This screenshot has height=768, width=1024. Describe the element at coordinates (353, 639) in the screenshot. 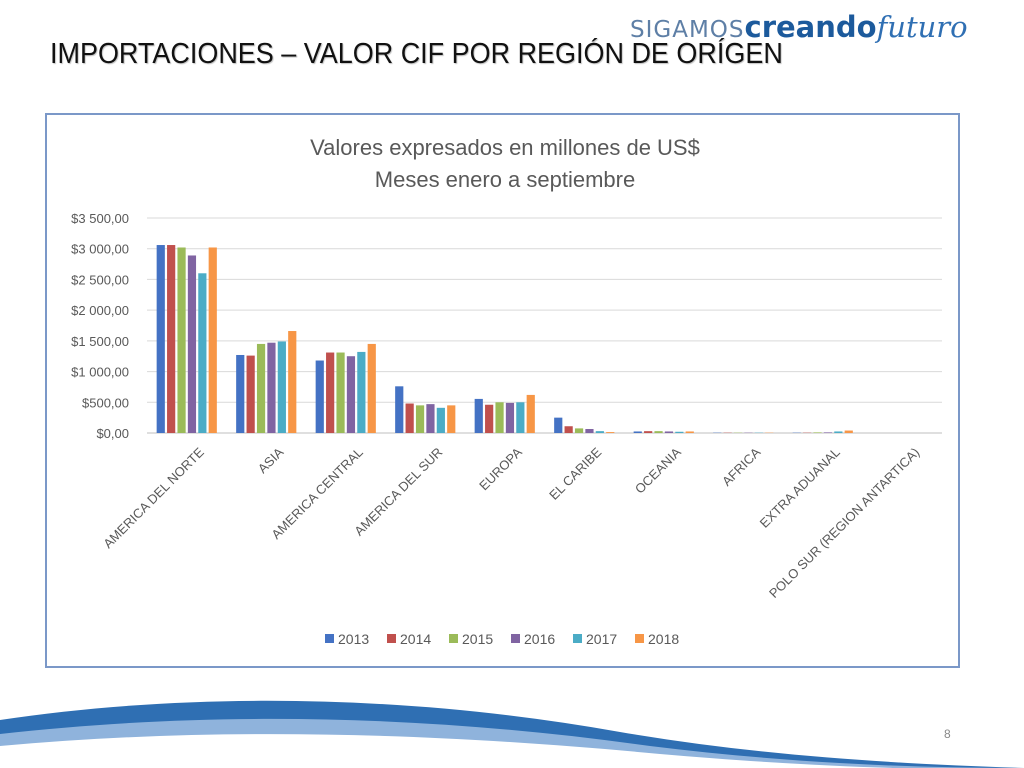

I see `legend-label: 2013` at that location.